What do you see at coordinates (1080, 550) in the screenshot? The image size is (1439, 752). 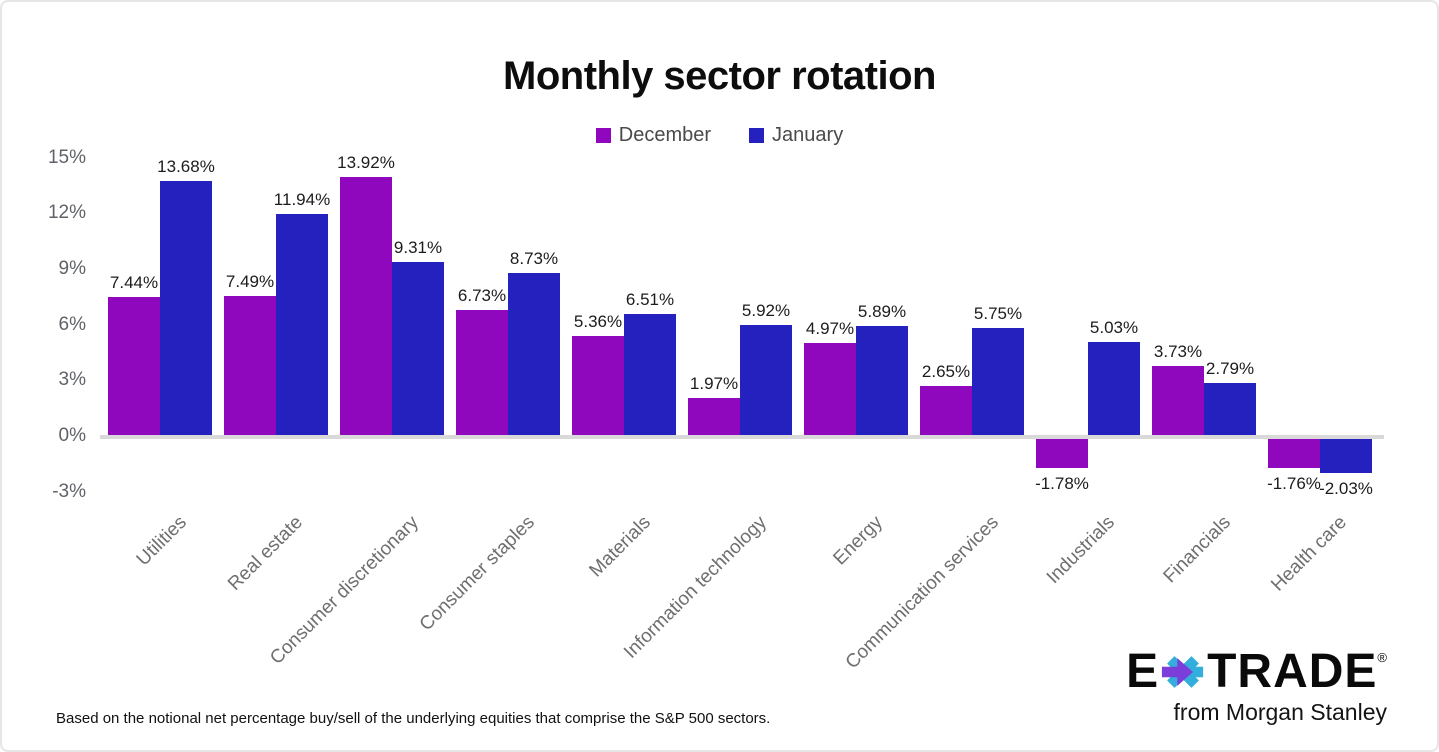 I see `x-category-label-industrials: Industrials` at bounding box center [1080, 550].